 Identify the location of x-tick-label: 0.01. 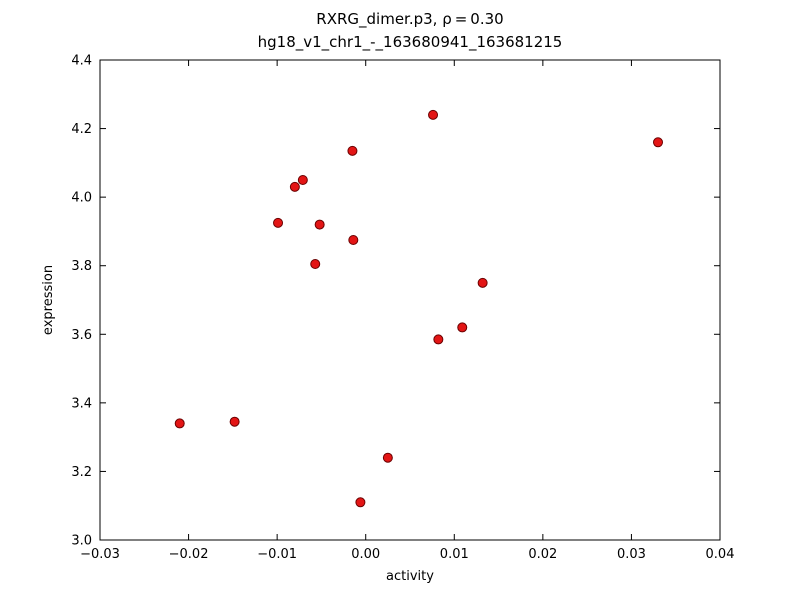
(454, 554).